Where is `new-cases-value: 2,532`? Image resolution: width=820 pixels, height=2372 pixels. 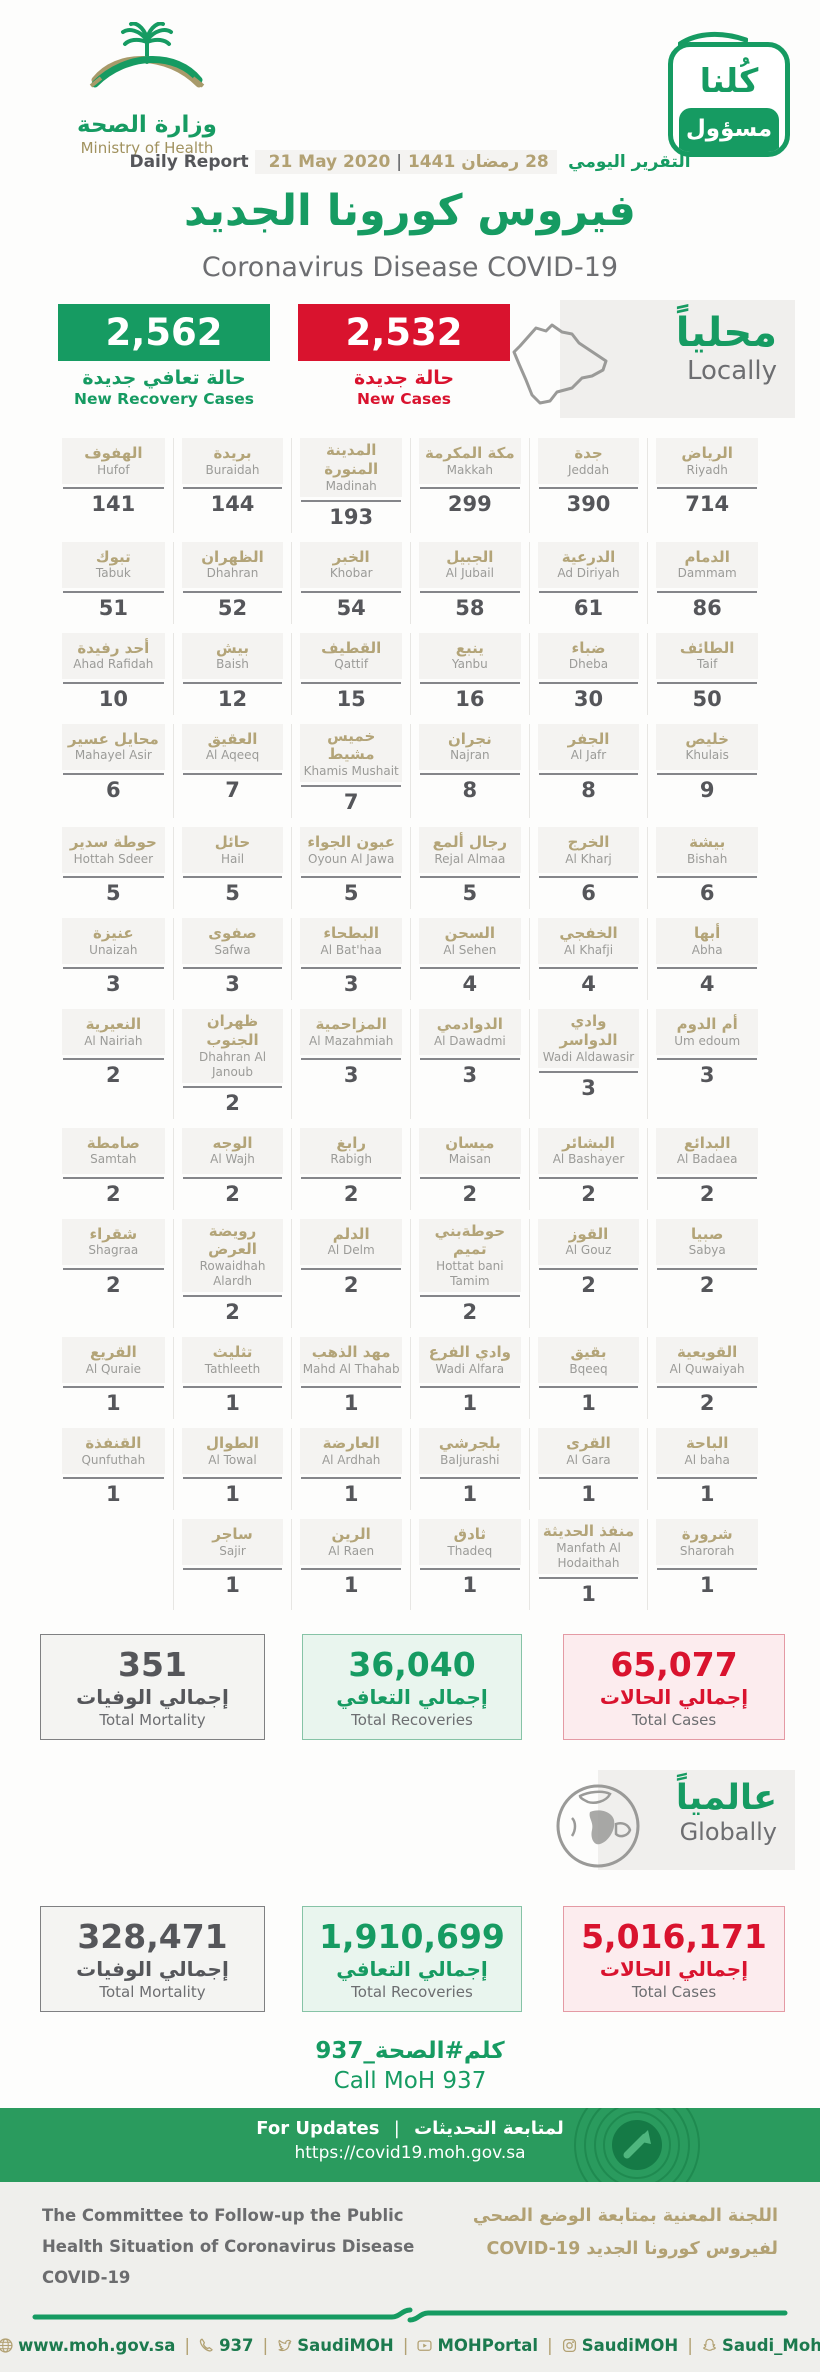 new-cases-value: 2,532 is located at coordinates (404, 332).